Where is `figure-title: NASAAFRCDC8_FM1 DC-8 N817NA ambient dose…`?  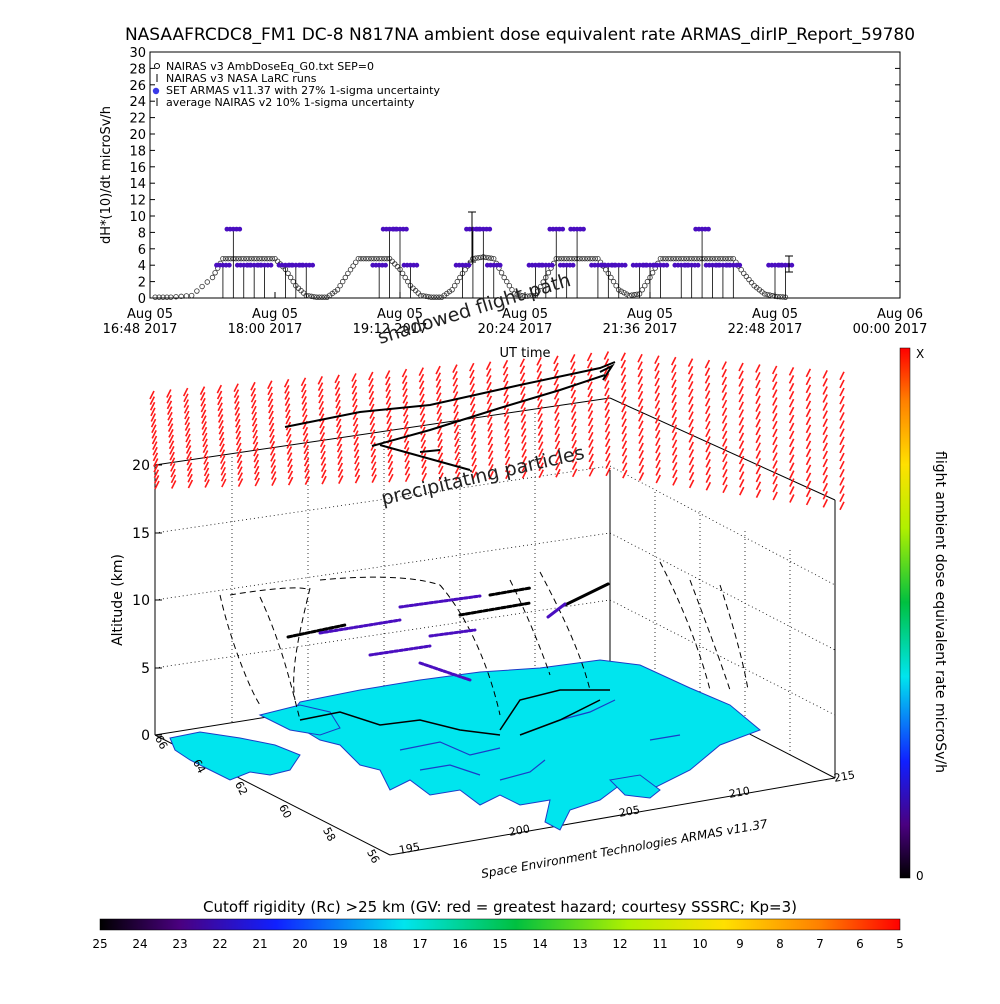
figure-title: NASAAFRCDC8_FM1 DC-8 N817NA ambient dose… is located at coordinates (520, 35).